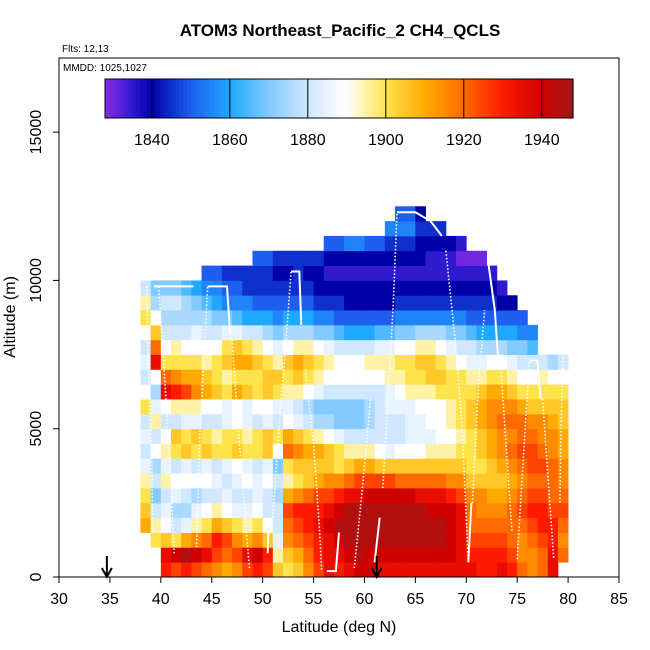 The height and width of the screenshot is (650, 650). I want to click on x-tick-label: 70, so click(466, 599).